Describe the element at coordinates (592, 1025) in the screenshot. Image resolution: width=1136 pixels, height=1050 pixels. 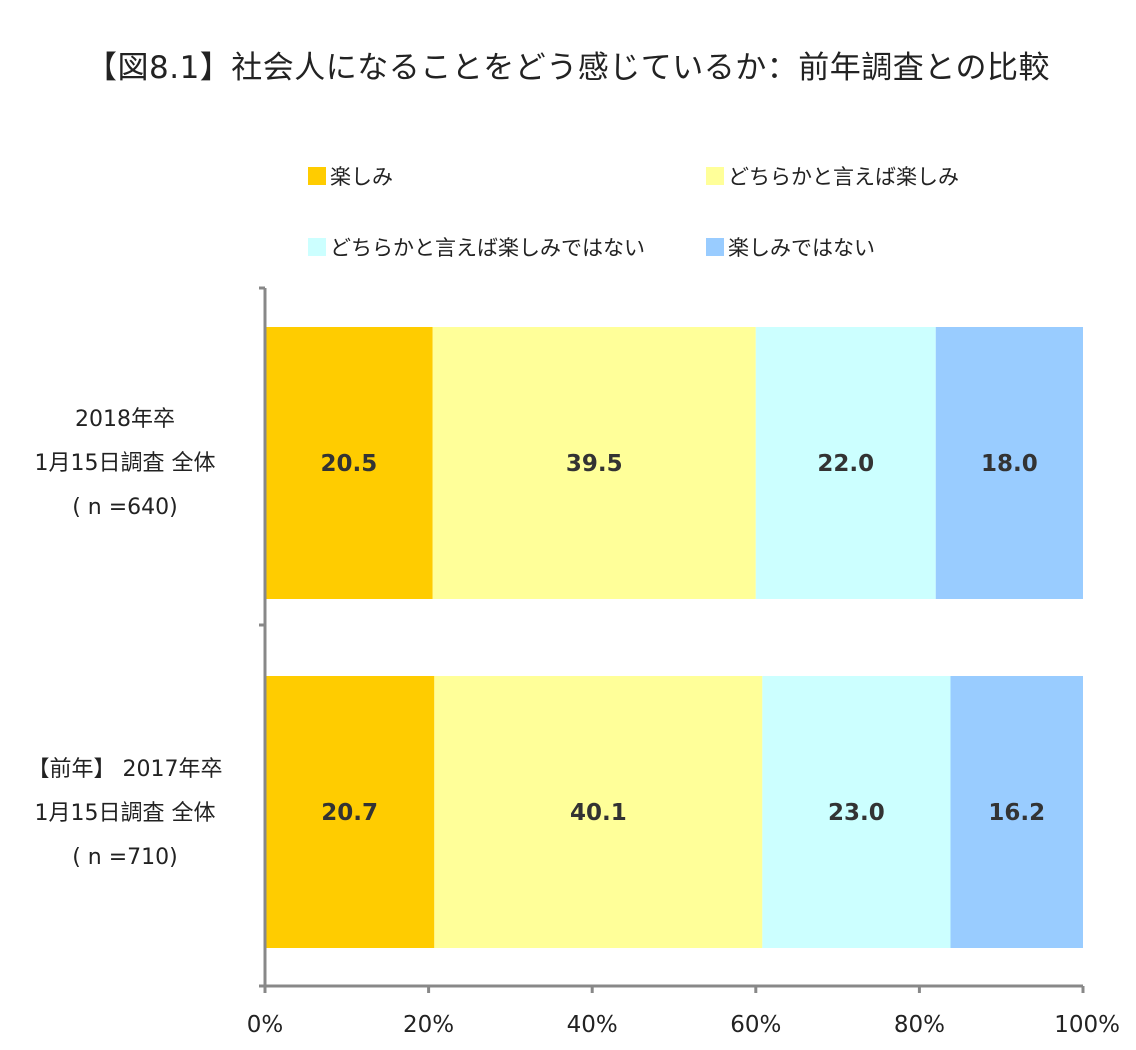
I see `x-tick-label: 40%` at that location.